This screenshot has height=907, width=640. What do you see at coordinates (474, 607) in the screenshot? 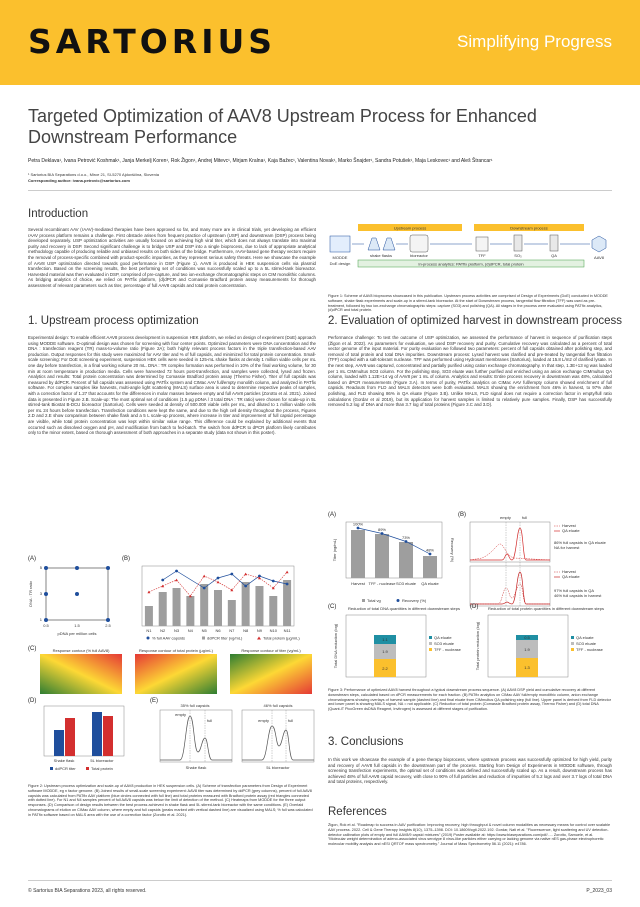
I see `fig3-panel-d-label: (D)` at bounding box center [474, 607].